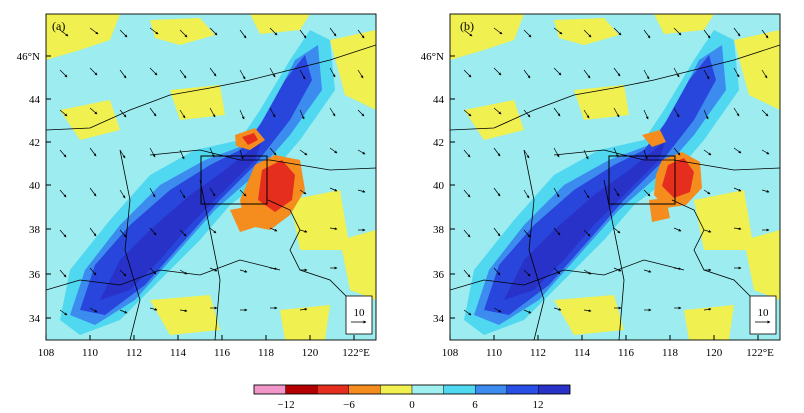 This screenshot has width=804, height=413. Describe the element at coordinates (285, 405) in the screenshot. I see `colorbar-tick: −12` at that location.